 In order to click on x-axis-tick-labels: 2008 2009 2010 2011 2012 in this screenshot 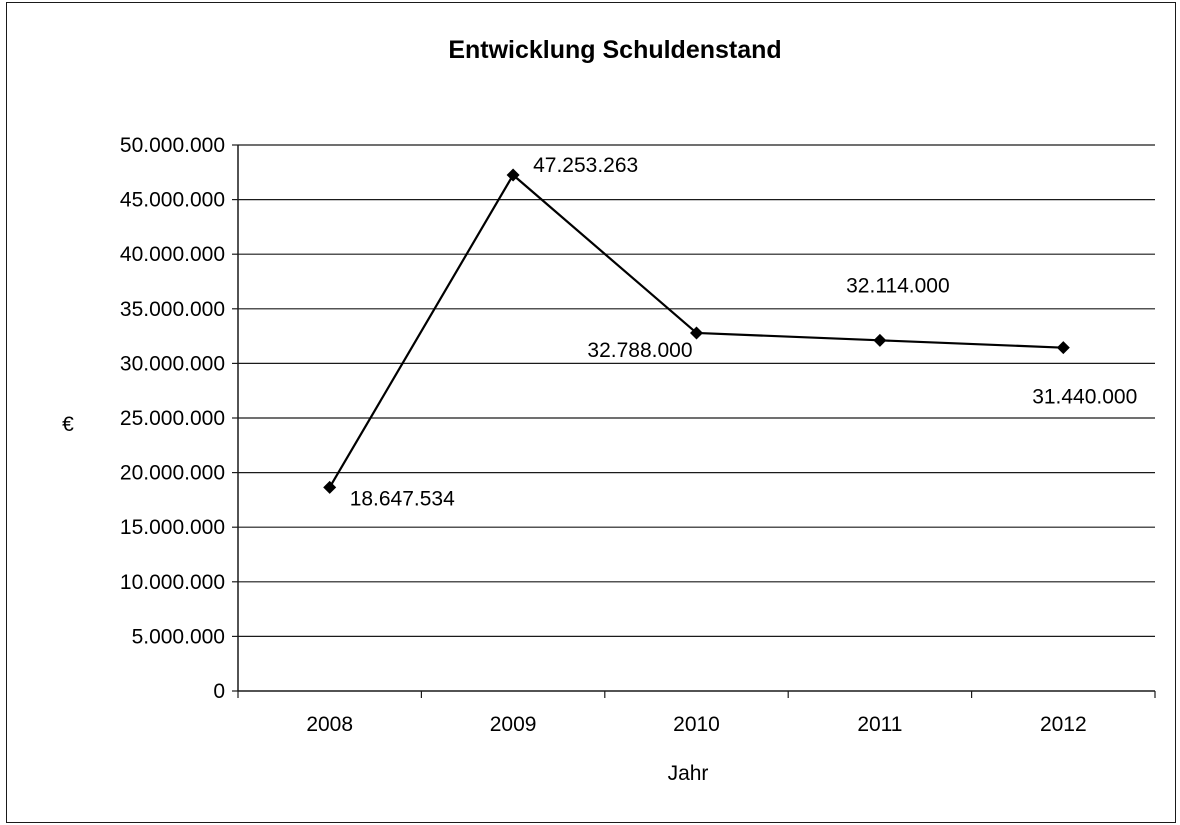, I will do `click(696, 724)`.